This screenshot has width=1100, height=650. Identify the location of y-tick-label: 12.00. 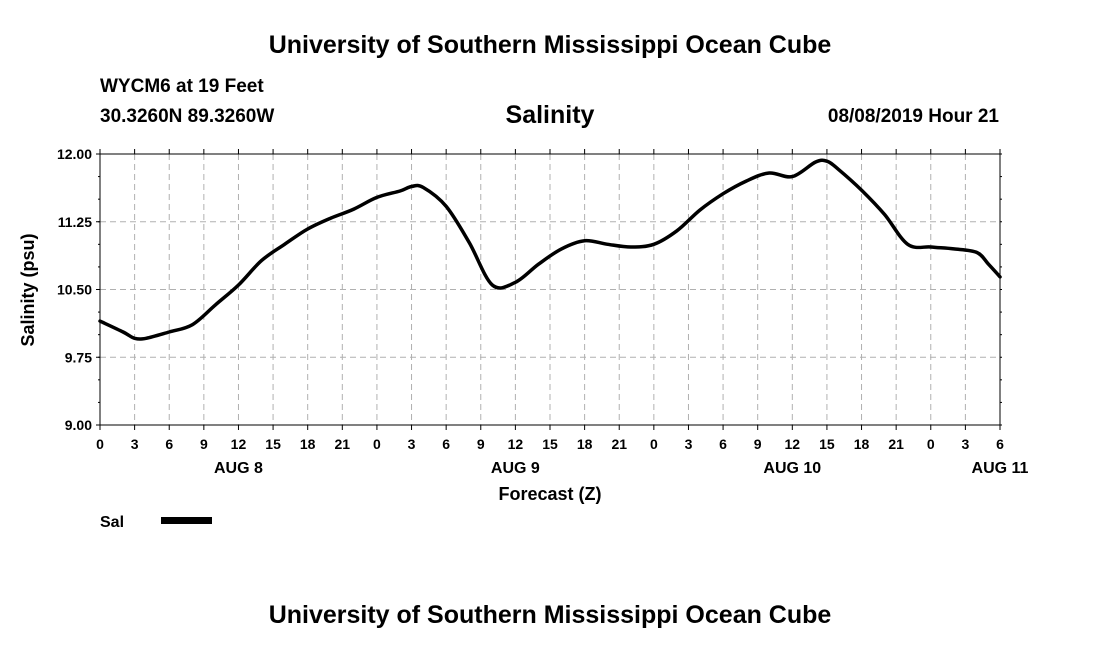
(74, 154).